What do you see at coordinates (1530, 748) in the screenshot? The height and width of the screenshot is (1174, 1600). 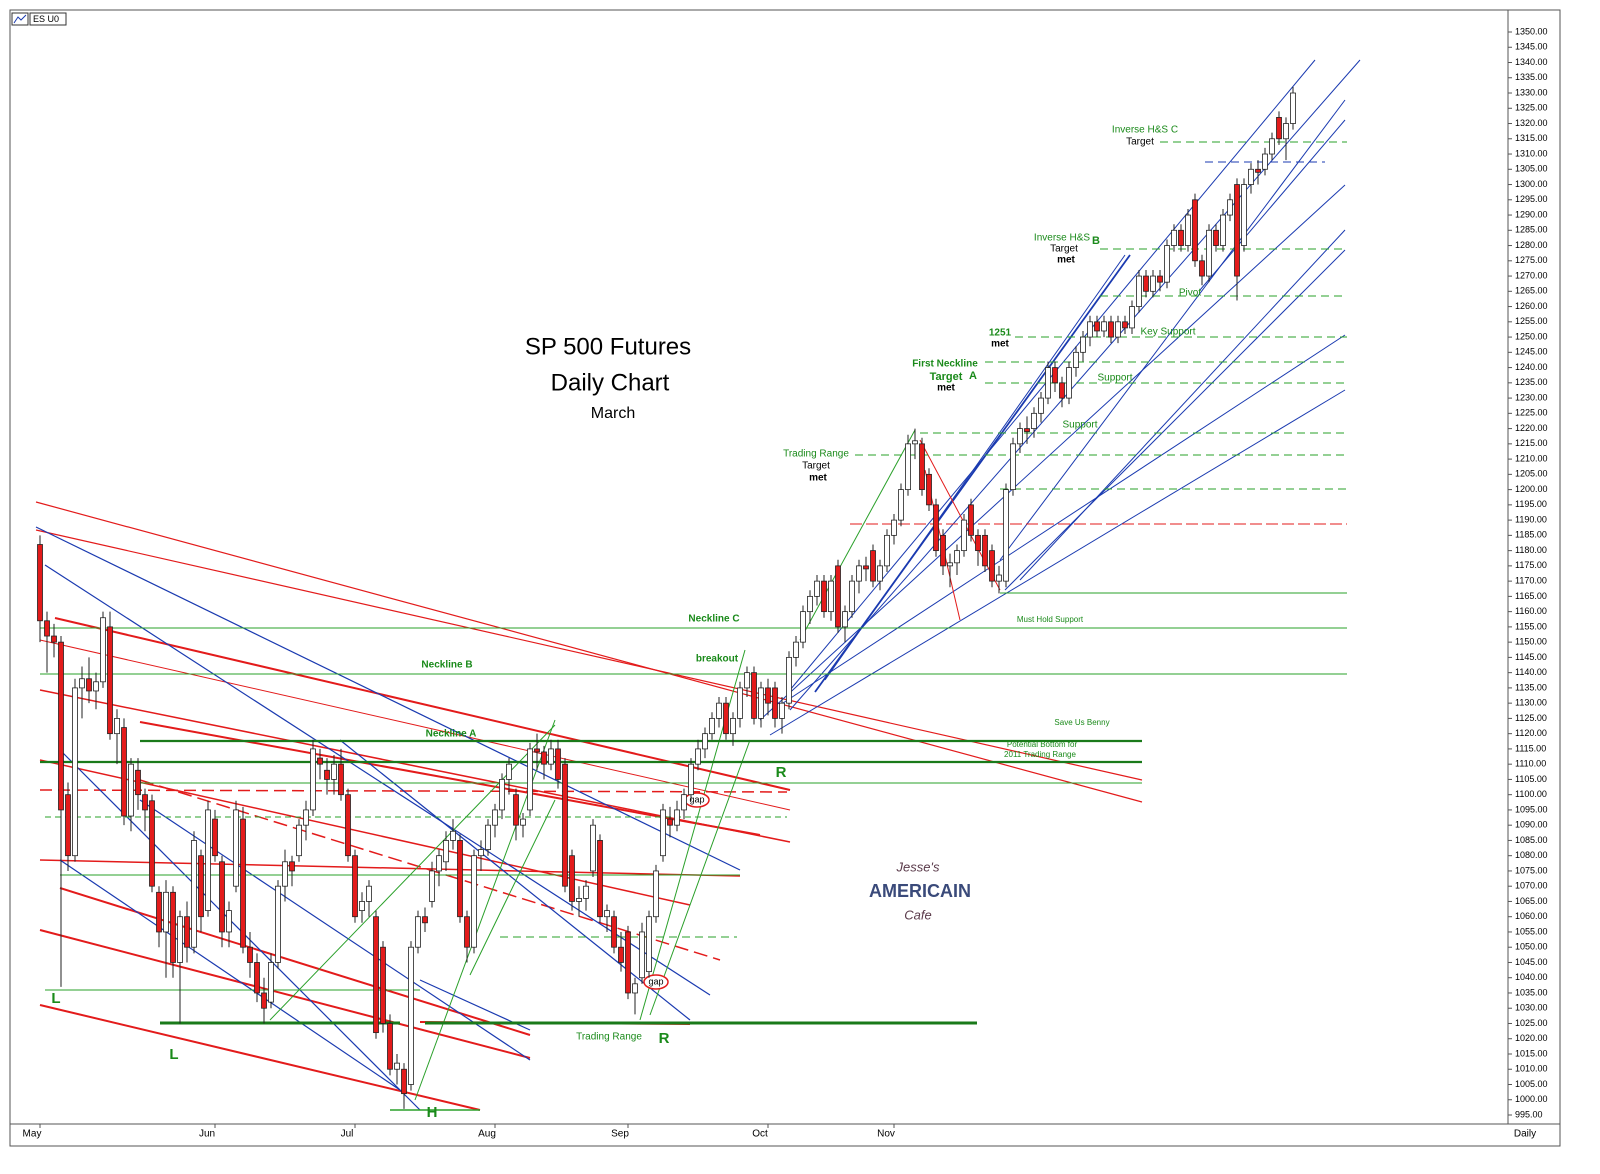 I see `y-tick-label: 1115.00` at bounding box center [1530, 748].